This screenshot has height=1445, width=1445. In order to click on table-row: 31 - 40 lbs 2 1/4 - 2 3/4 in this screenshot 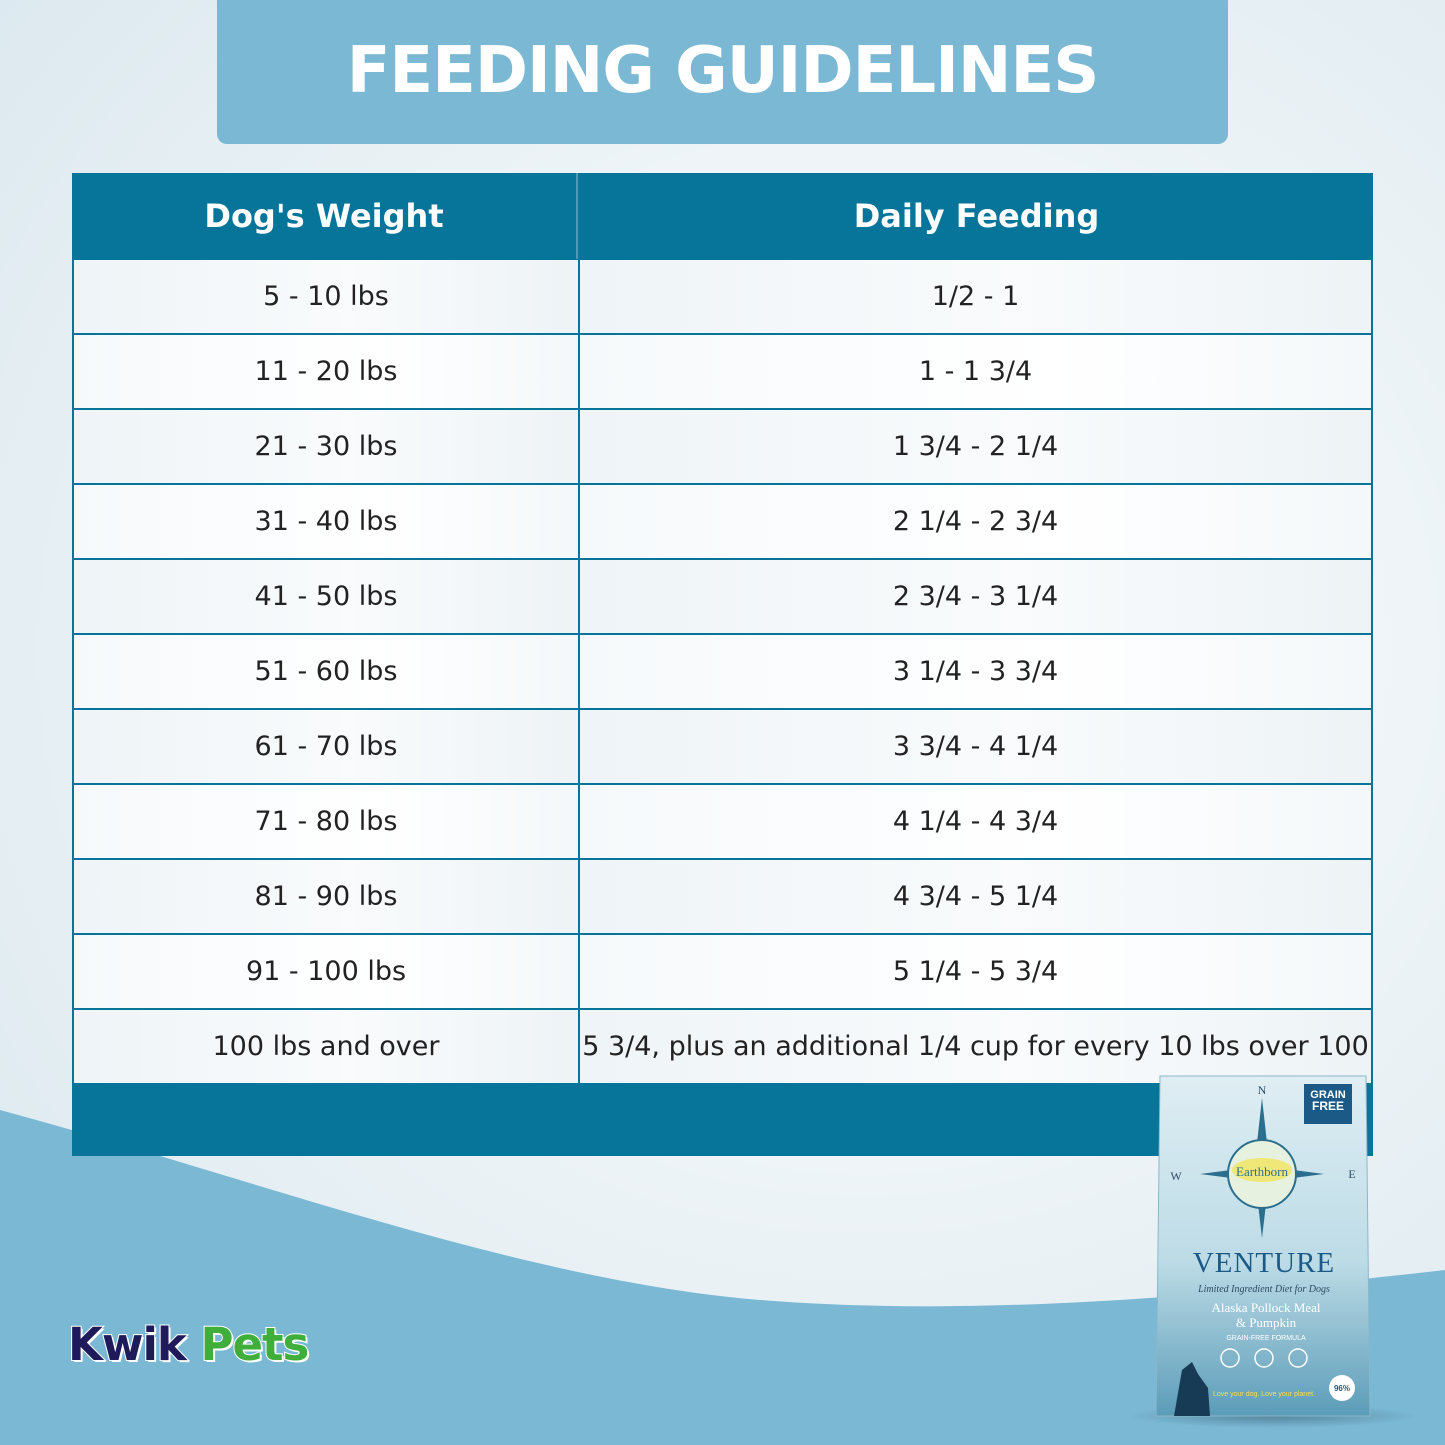, I will do `click(722, 521)`.